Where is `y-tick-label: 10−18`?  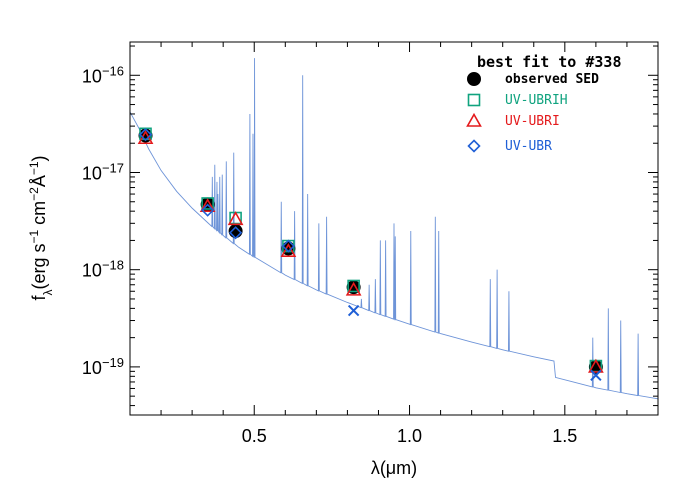 y-tick-label: 10−18 is located at coordinates (103, 269).